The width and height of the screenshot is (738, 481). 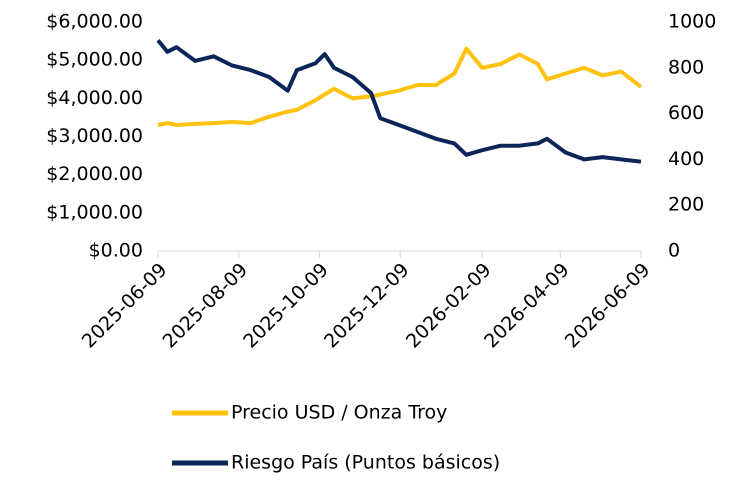 What do you see at coordinates (94, 174) in the screenshot?
I see `y-tick-label: $2,000.00` at bounding box center [94, 174].